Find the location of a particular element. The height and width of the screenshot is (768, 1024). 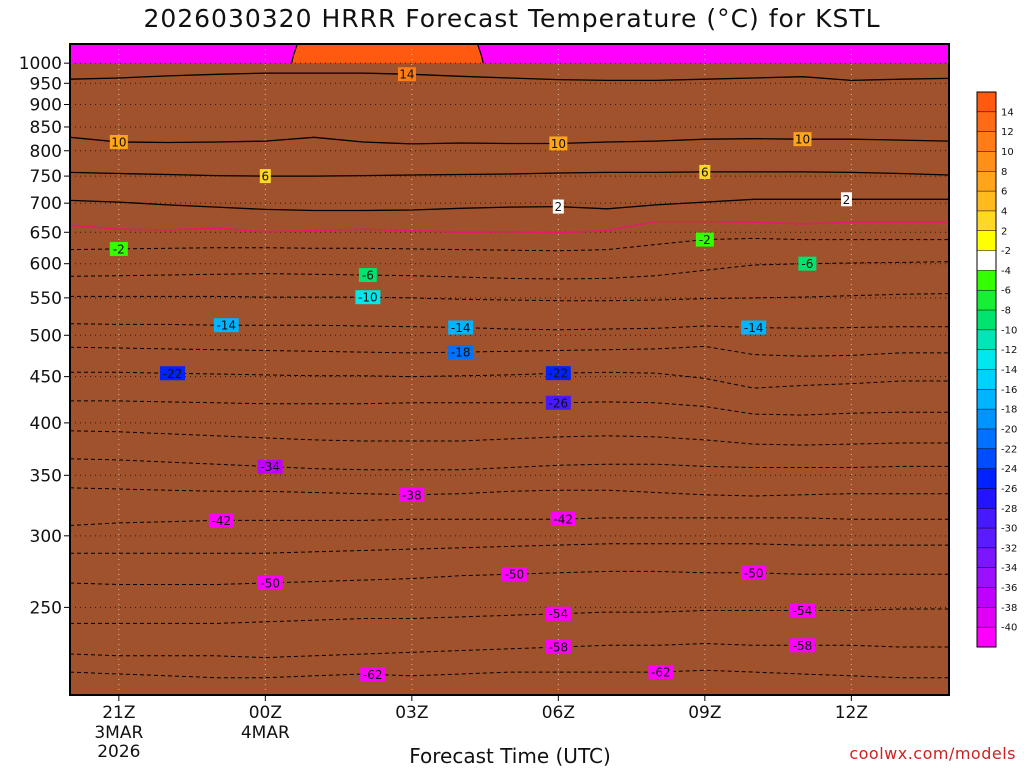

colorbar-label: -18 is located at coordinates (1009, 410).